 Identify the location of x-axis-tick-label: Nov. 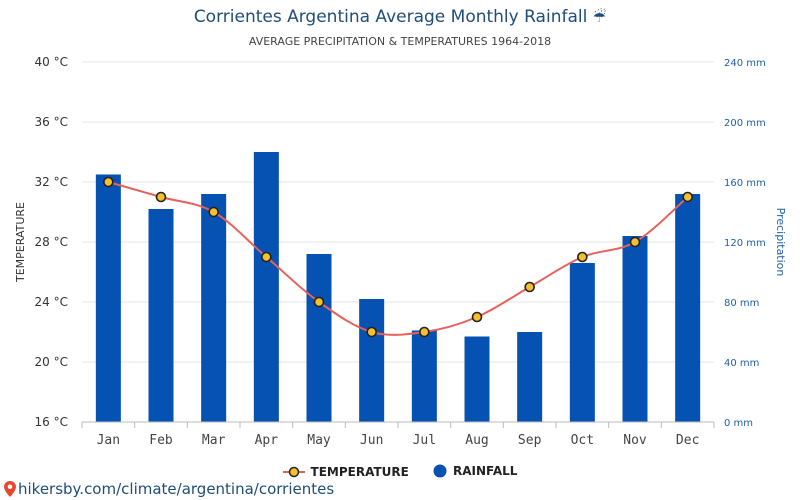
(635, 440).